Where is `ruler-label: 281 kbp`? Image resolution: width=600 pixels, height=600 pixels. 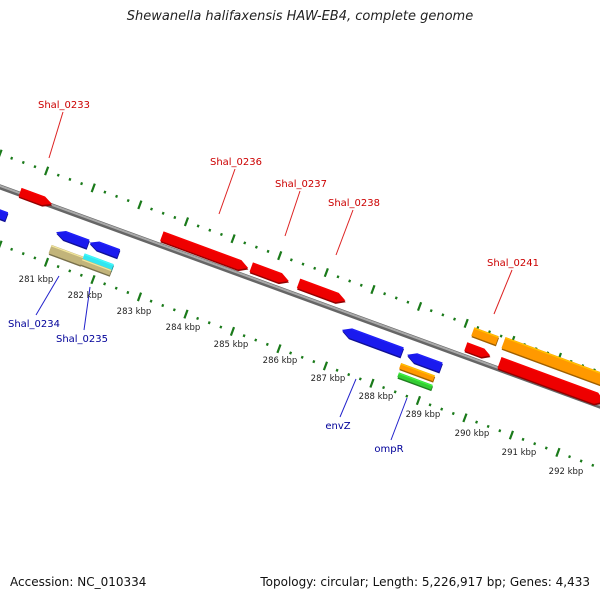
ruler-label: 281 kbp is located at coordinates (36, 280).